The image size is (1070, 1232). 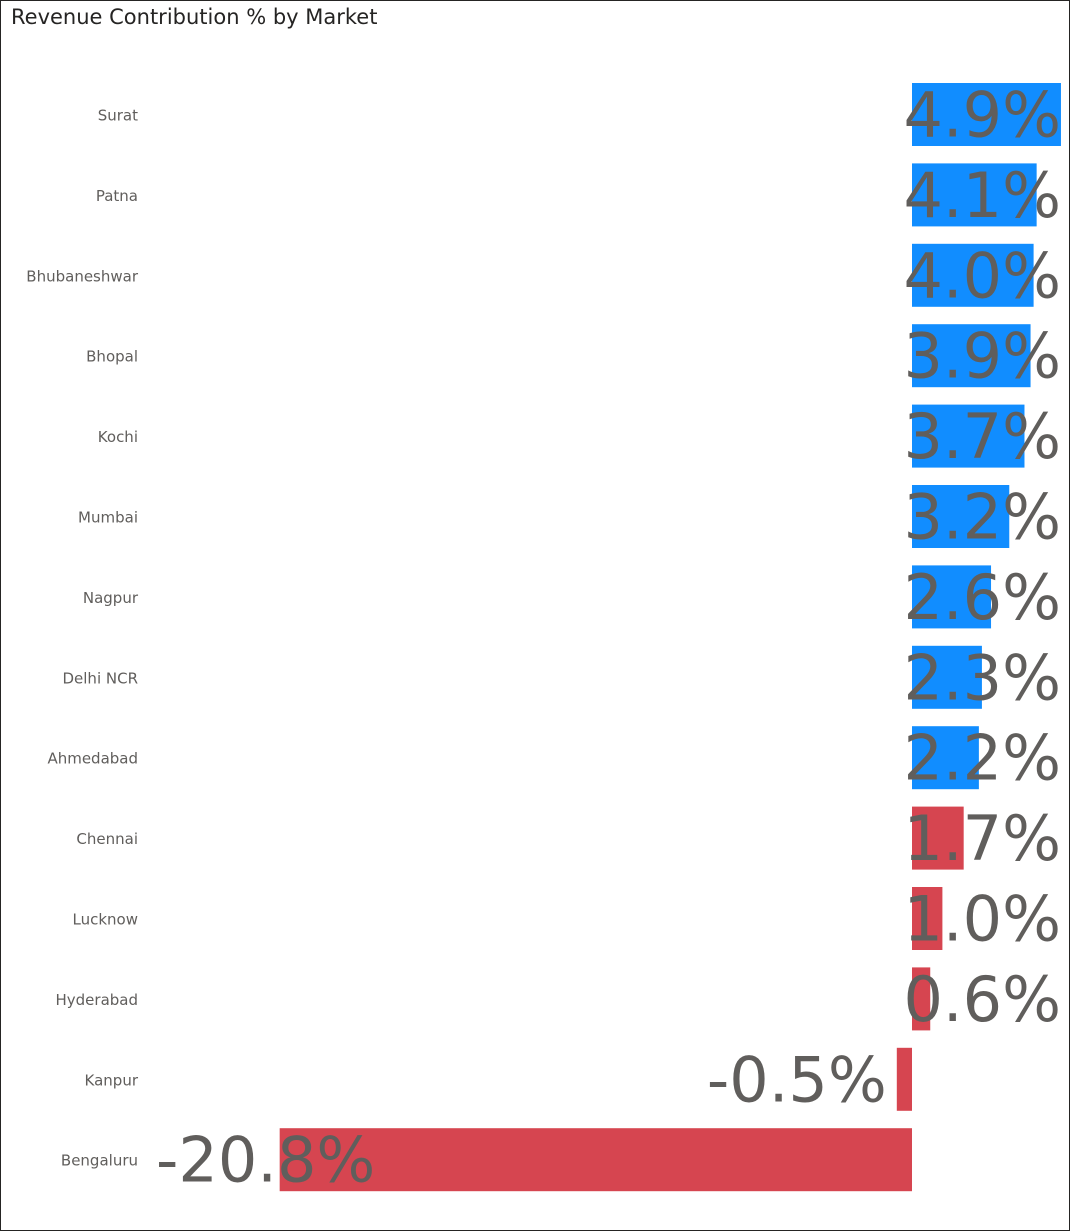 What do you see at coordinates (265, 1160) in the screenshot?
I see `data-label: -20.8%` at bounding box center [265, 1160].